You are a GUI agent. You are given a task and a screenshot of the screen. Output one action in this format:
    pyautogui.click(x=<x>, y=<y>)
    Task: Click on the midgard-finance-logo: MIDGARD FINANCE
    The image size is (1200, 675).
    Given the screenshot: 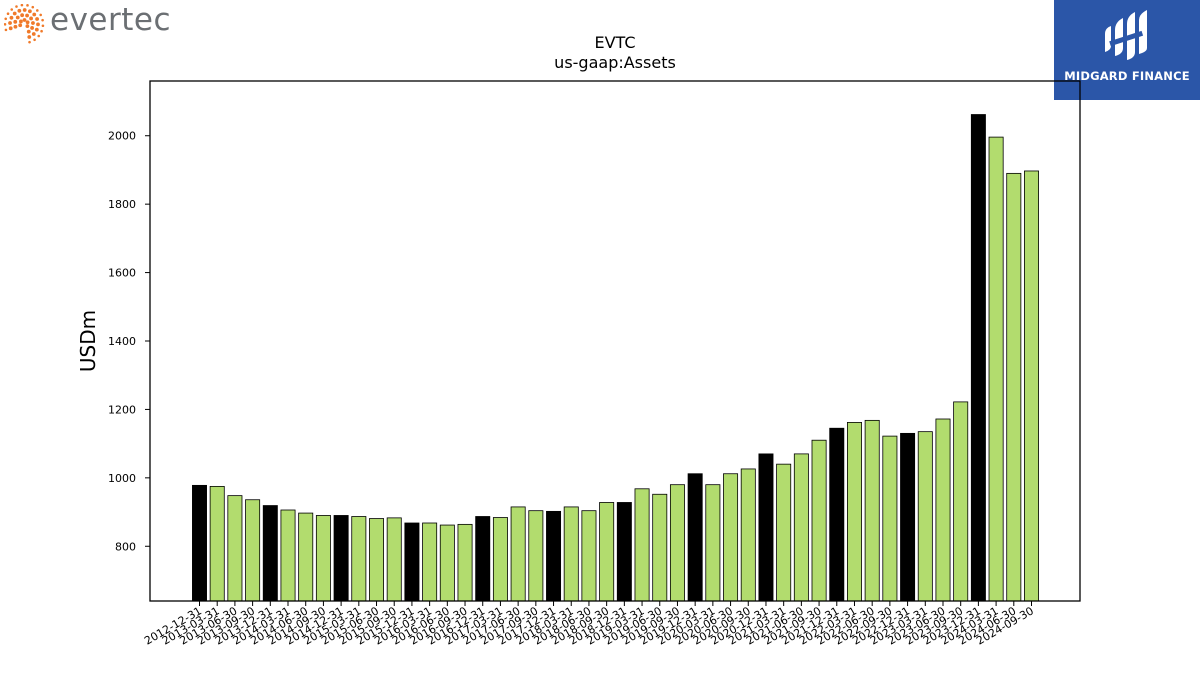 What is the action you would take?
    pyautogui.click(x=1127, y=50)
    